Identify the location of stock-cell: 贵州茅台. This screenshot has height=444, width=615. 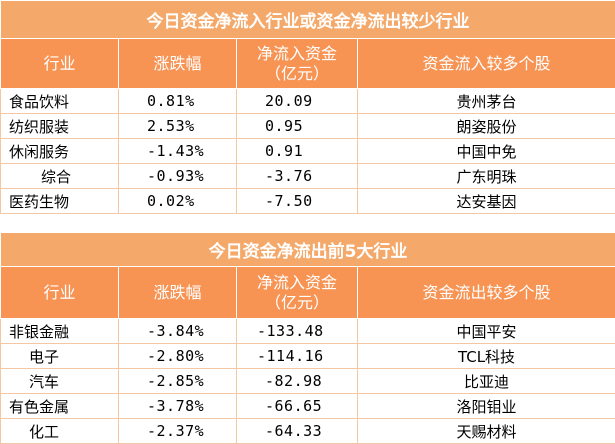
(486, 101).